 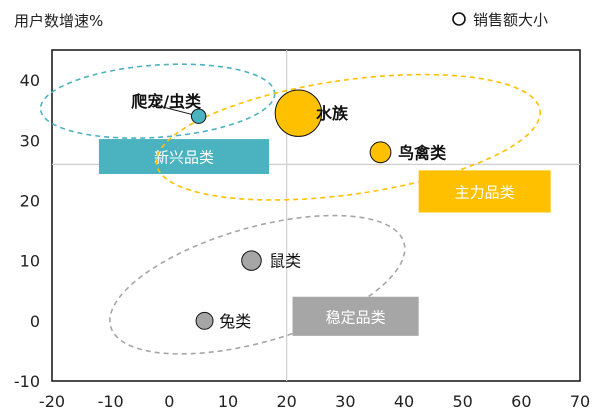 I want to click on x-tick-label: 60, so click(x=521, y=401).